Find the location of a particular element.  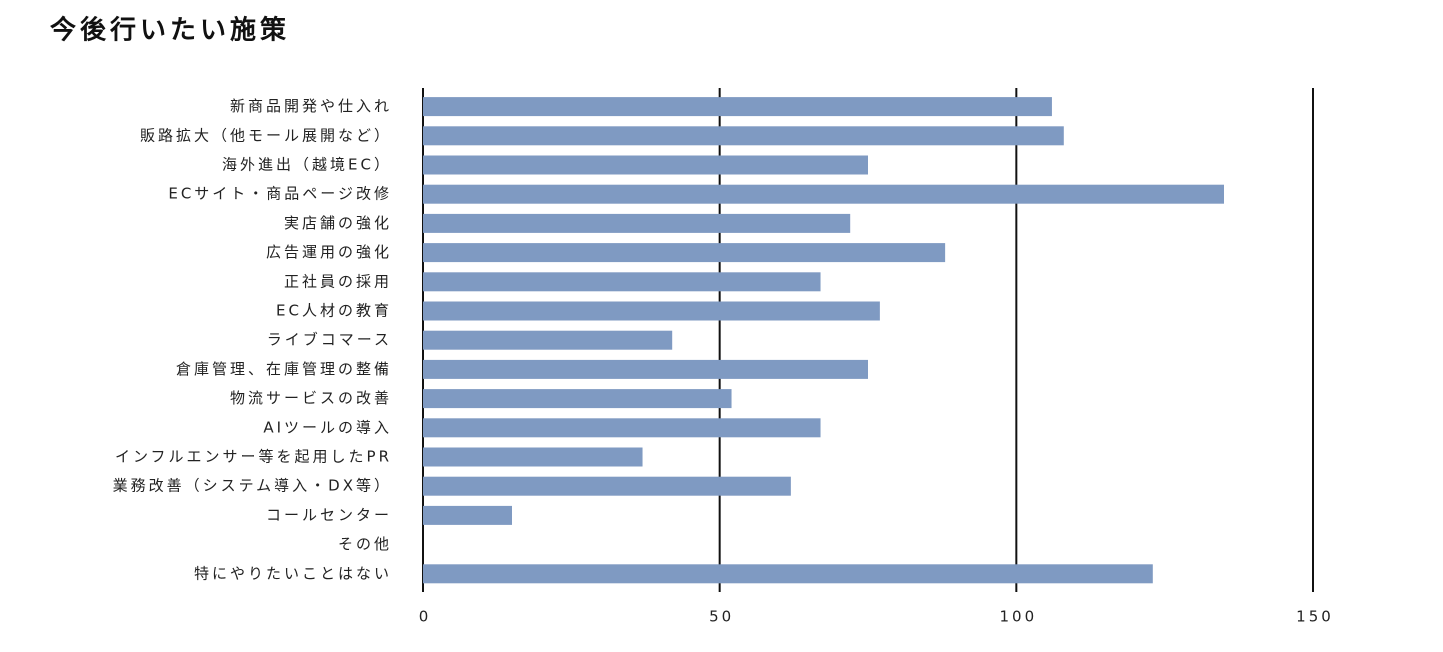

x-tick-label: 100 is located at coordinates (1019, 617).